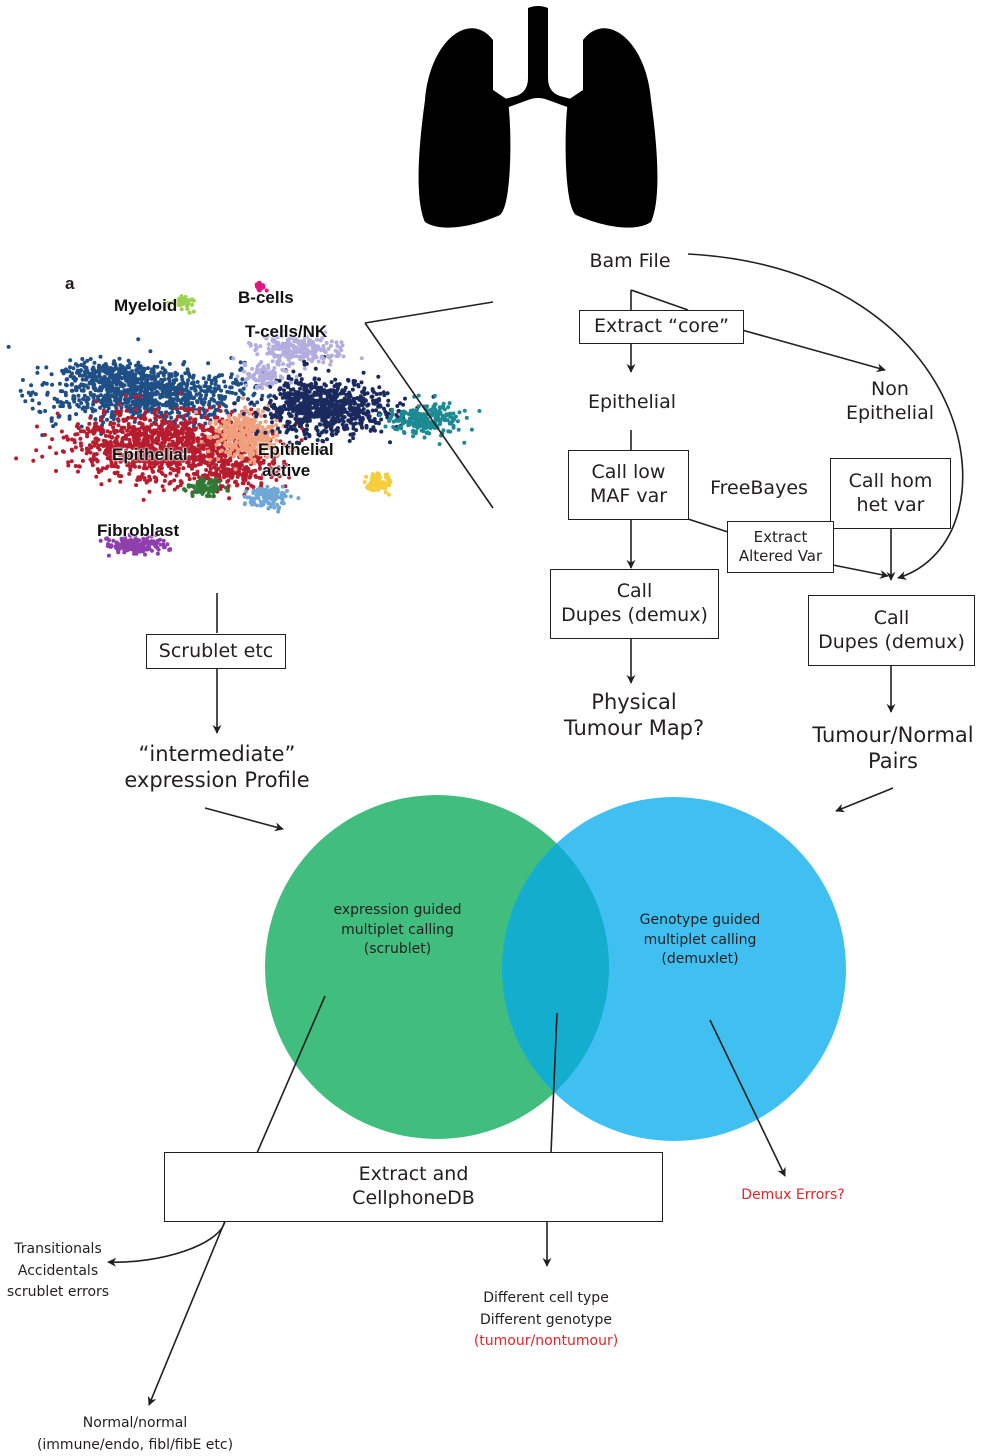  I want to click on cluster-label-epithelial: Epithelial, so click(150, 454).